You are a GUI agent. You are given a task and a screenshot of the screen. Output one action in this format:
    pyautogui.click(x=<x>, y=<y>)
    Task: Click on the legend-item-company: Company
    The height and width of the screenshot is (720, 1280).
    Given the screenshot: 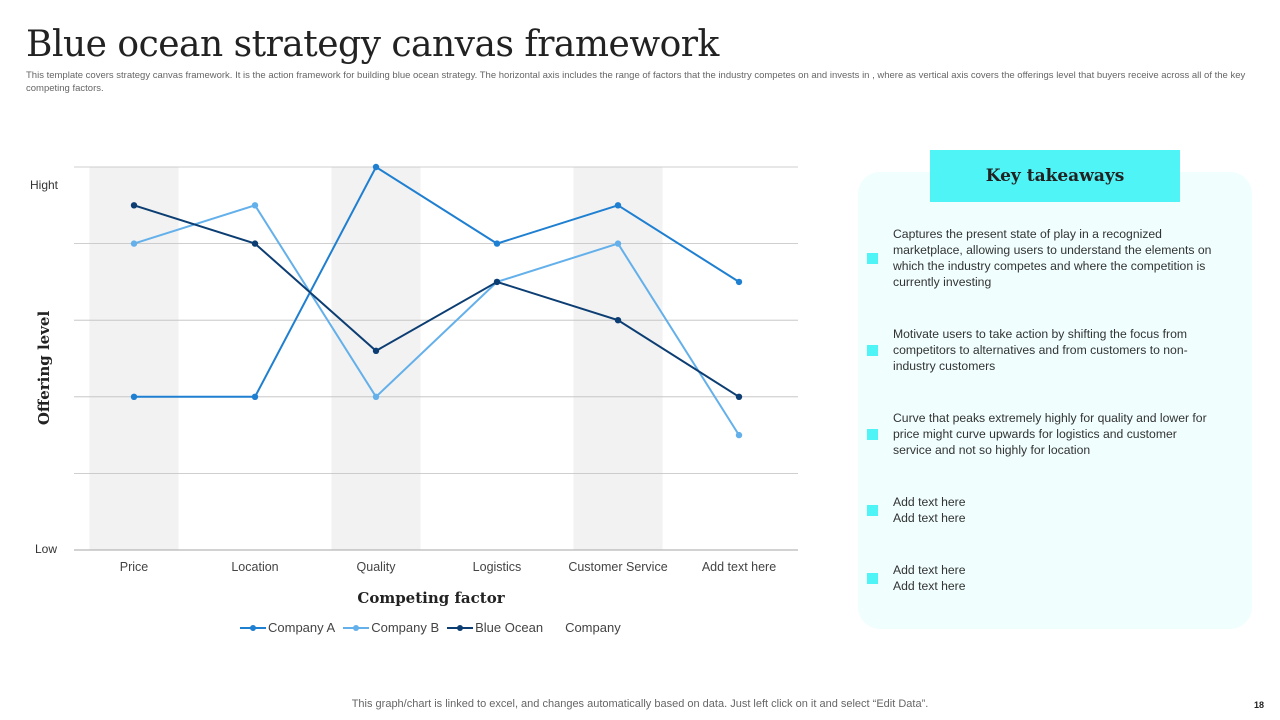 What is the action you would take?
    pyautogui.click(x=593, y=627)
    